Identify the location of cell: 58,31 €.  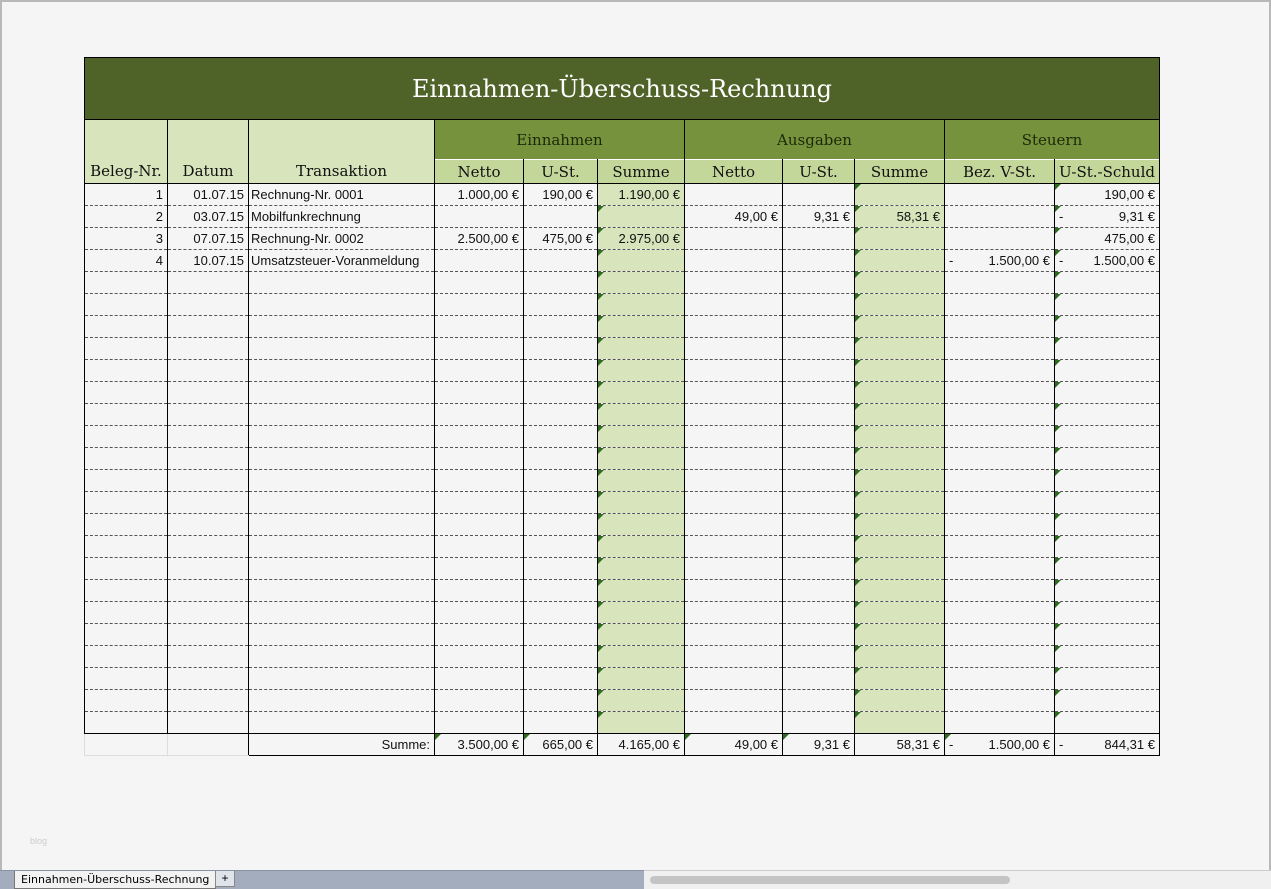
(899, 216).